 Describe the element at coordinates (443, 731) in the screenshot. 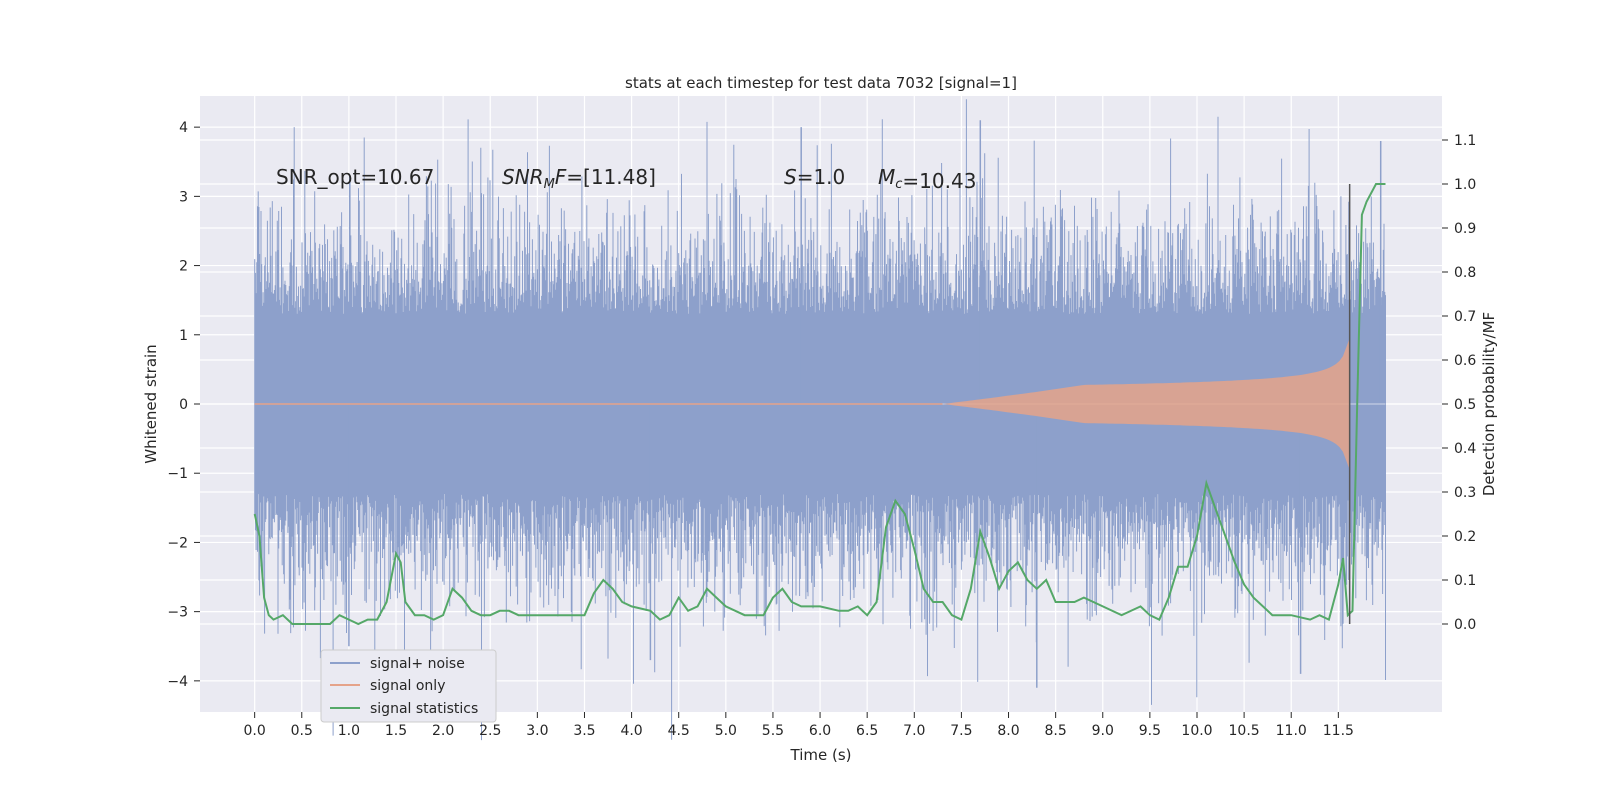

I see `x-tick-label: 2.0` at that location.